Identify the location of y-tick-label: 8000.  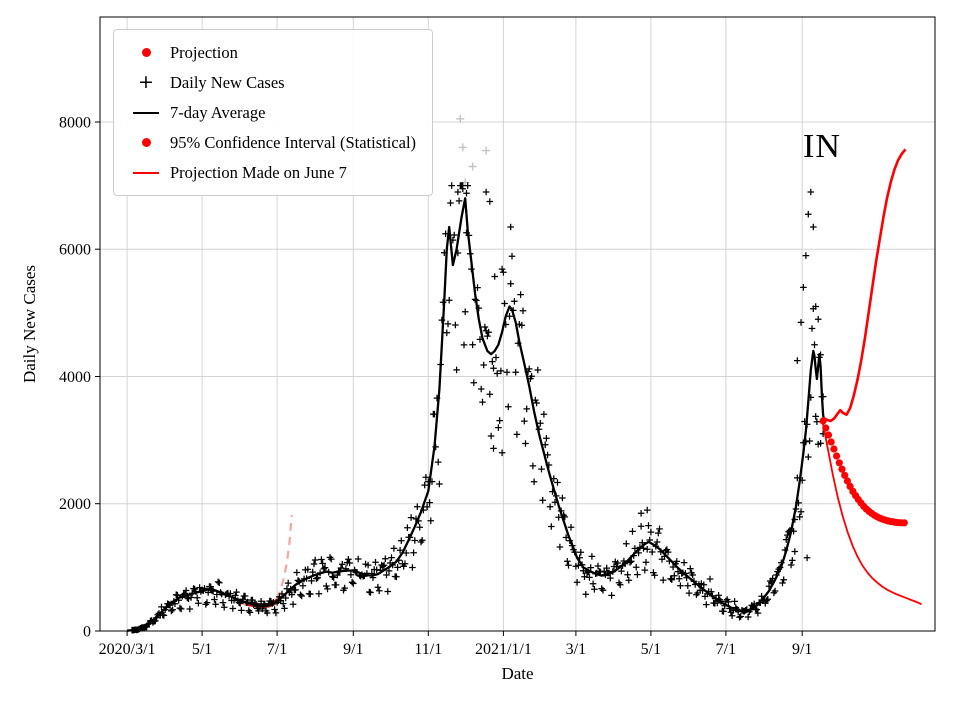
(75, 123).